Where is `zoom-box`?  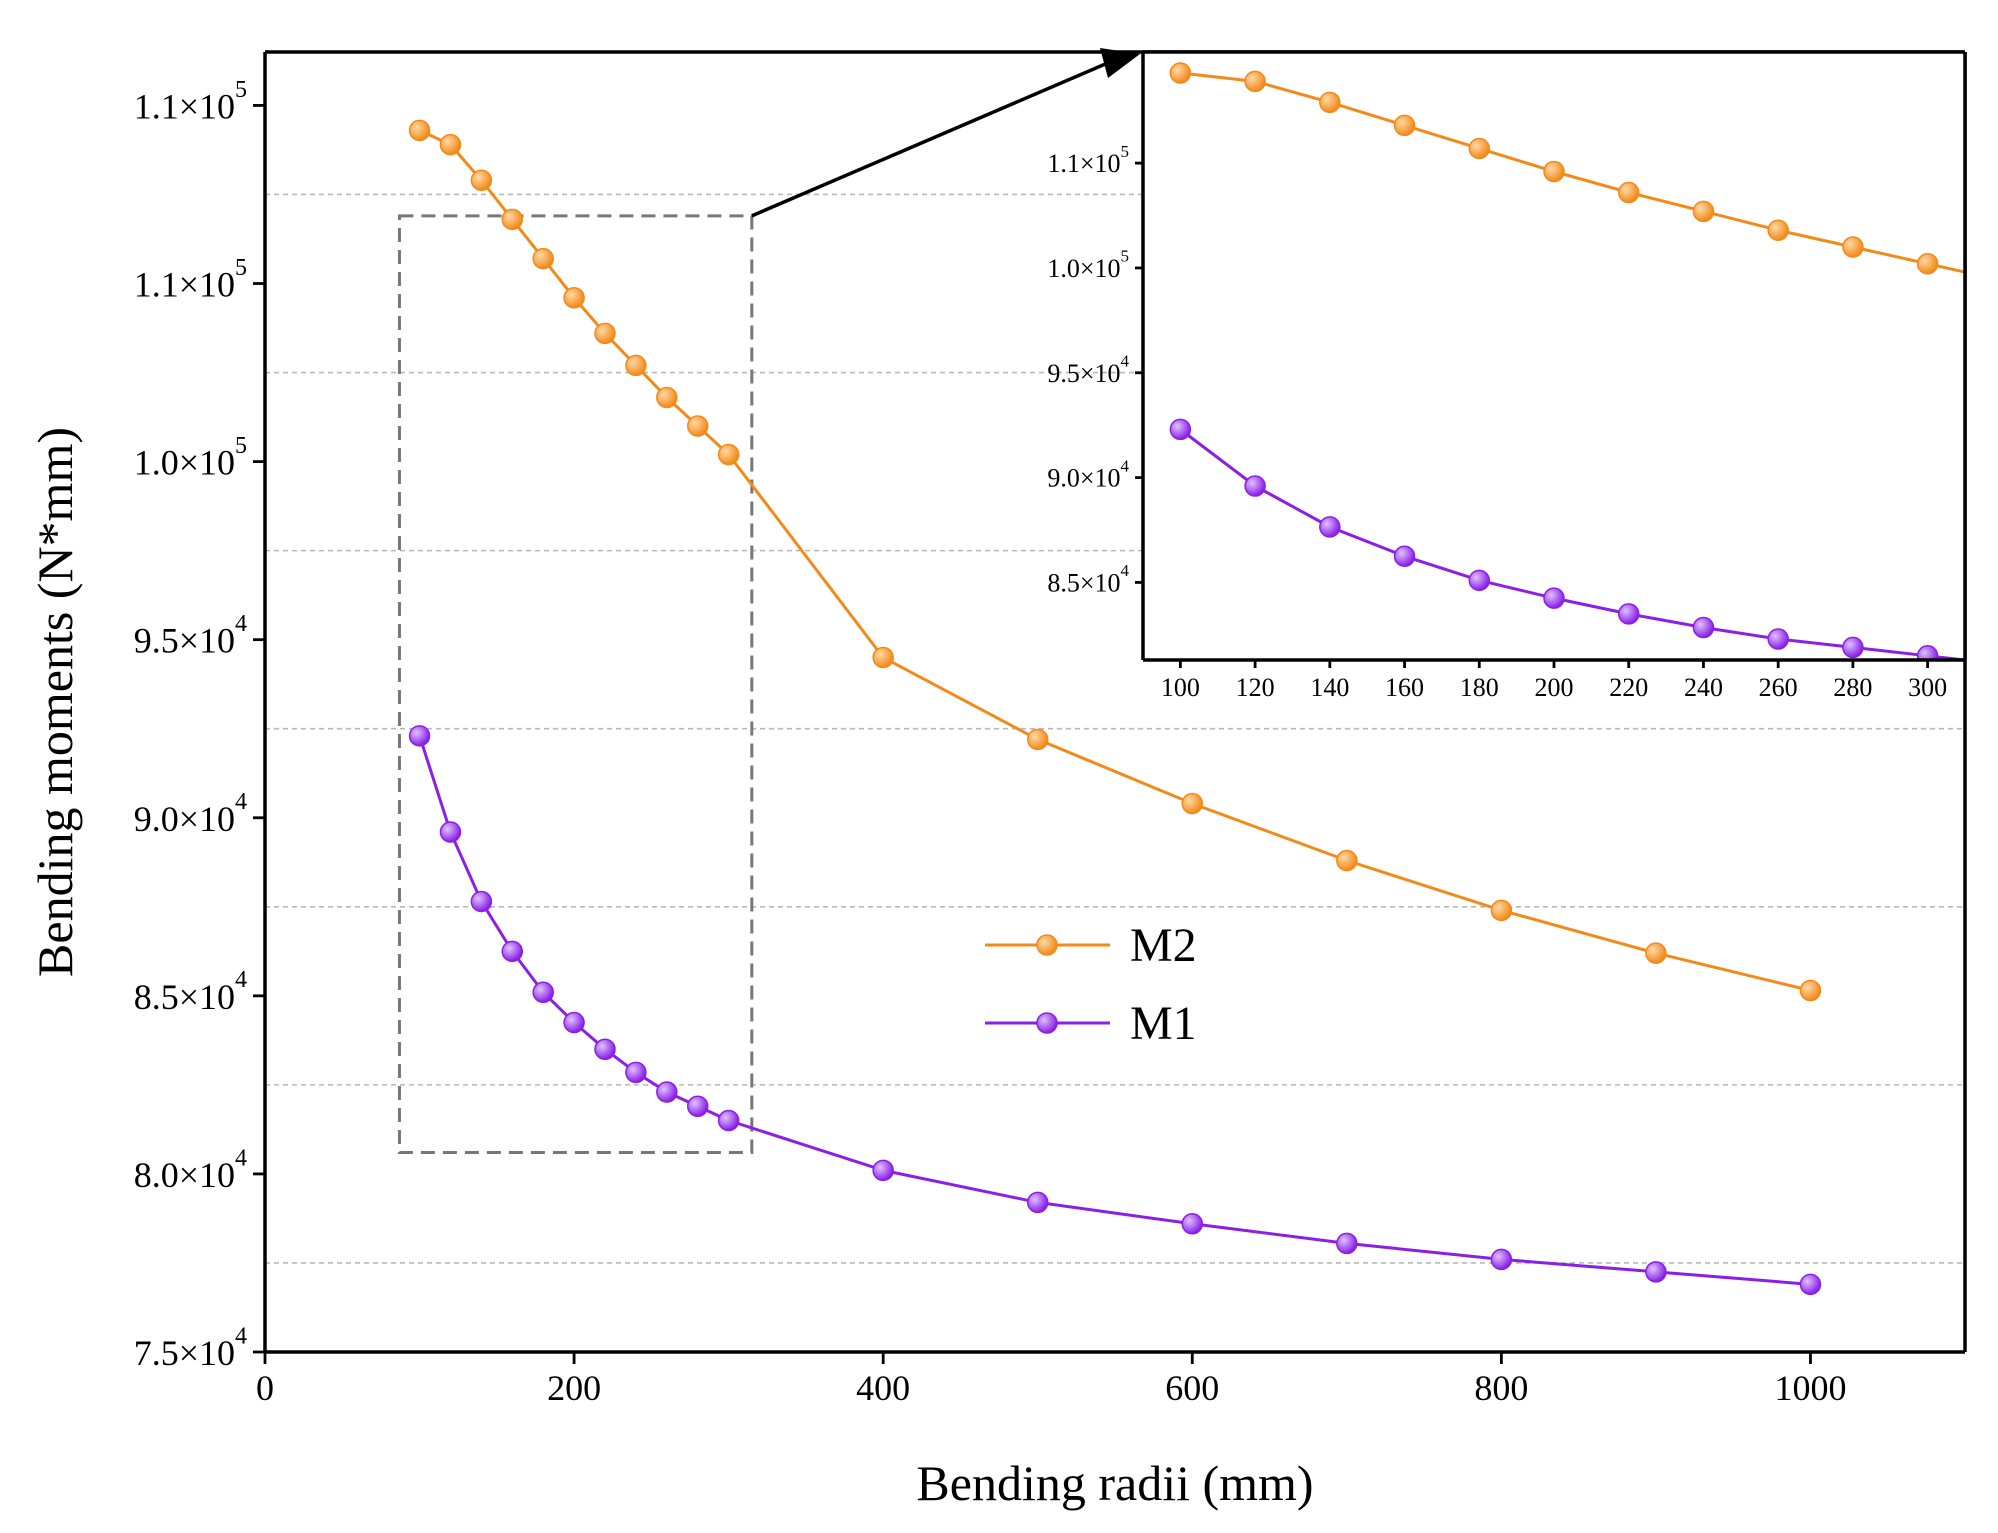 zoom-box is located at coordinates (575, 684).